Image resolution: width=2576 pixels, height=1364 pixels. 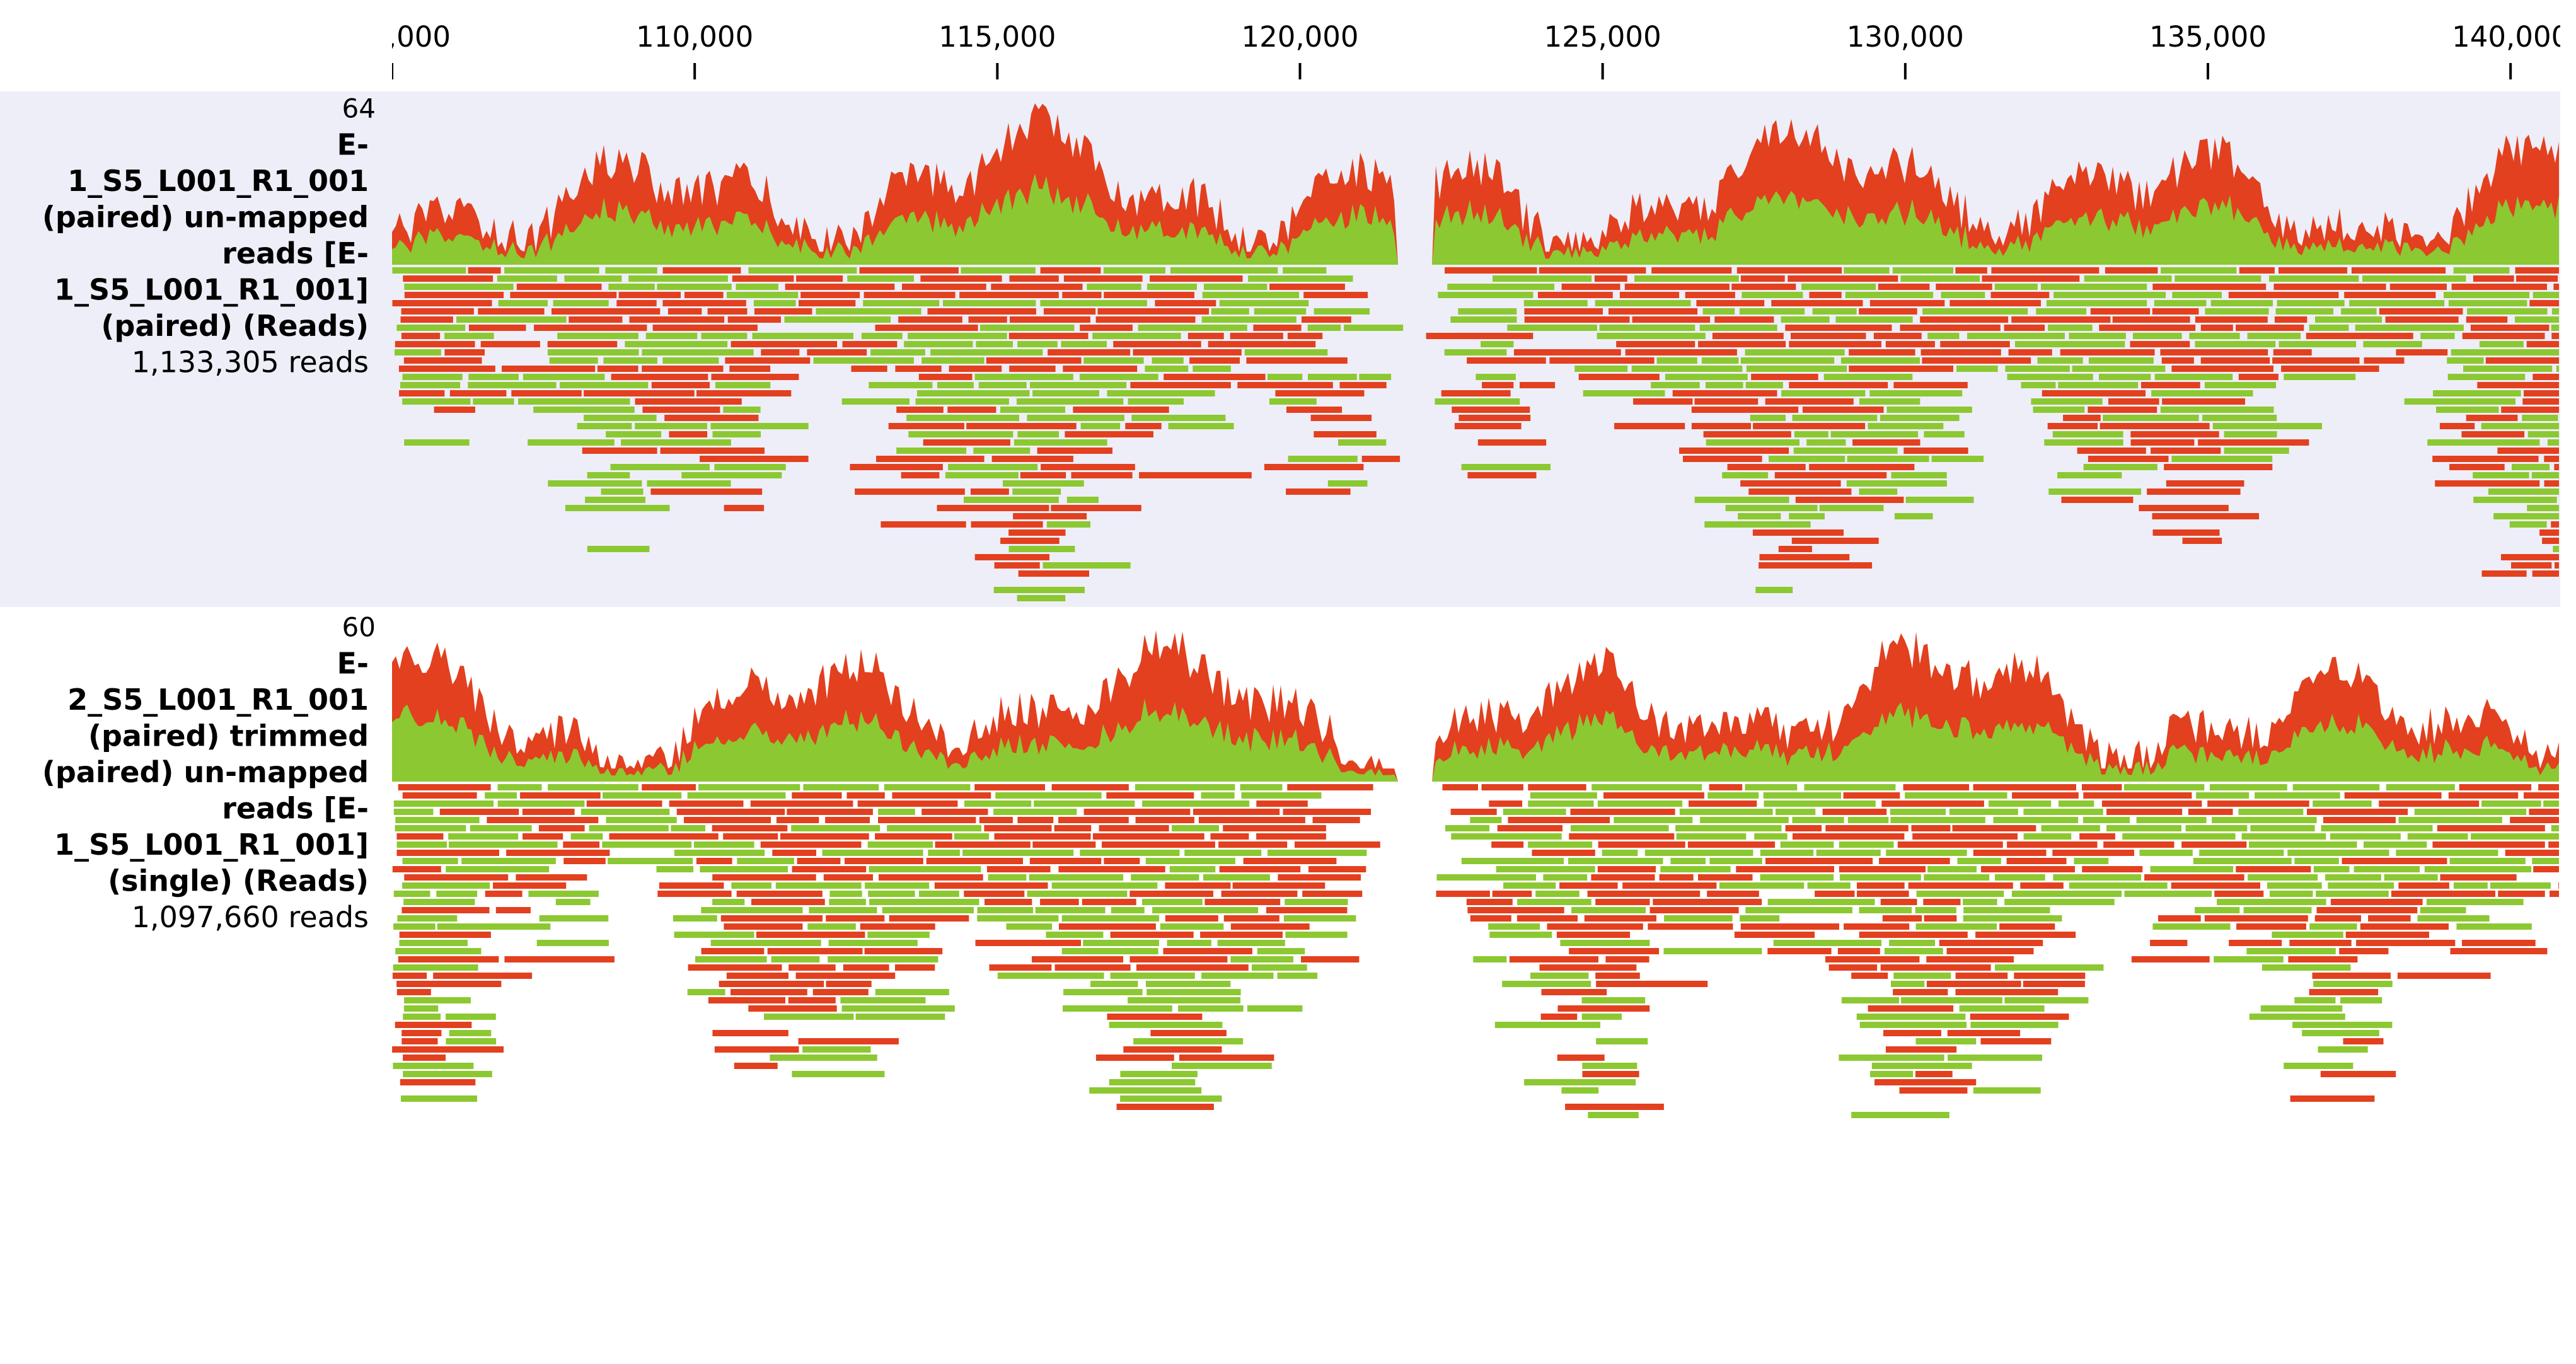 I want to click on ruler-label: 130,000, so click(x=1906, y=37).